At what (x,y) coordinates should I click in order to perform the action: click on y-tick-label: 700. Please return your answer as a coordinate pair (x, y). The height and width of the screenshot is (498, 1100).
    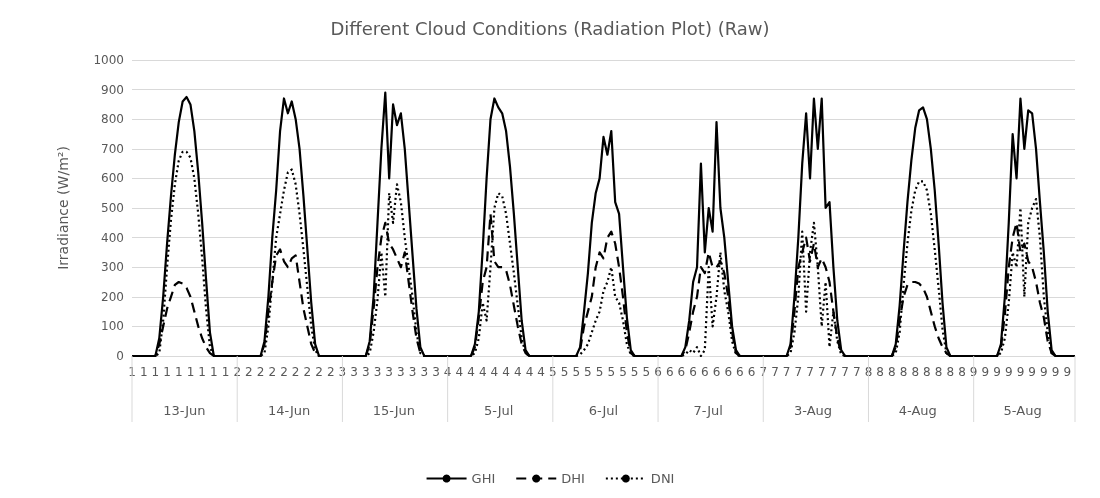
    Looking at the image, I should click on (112, 148).